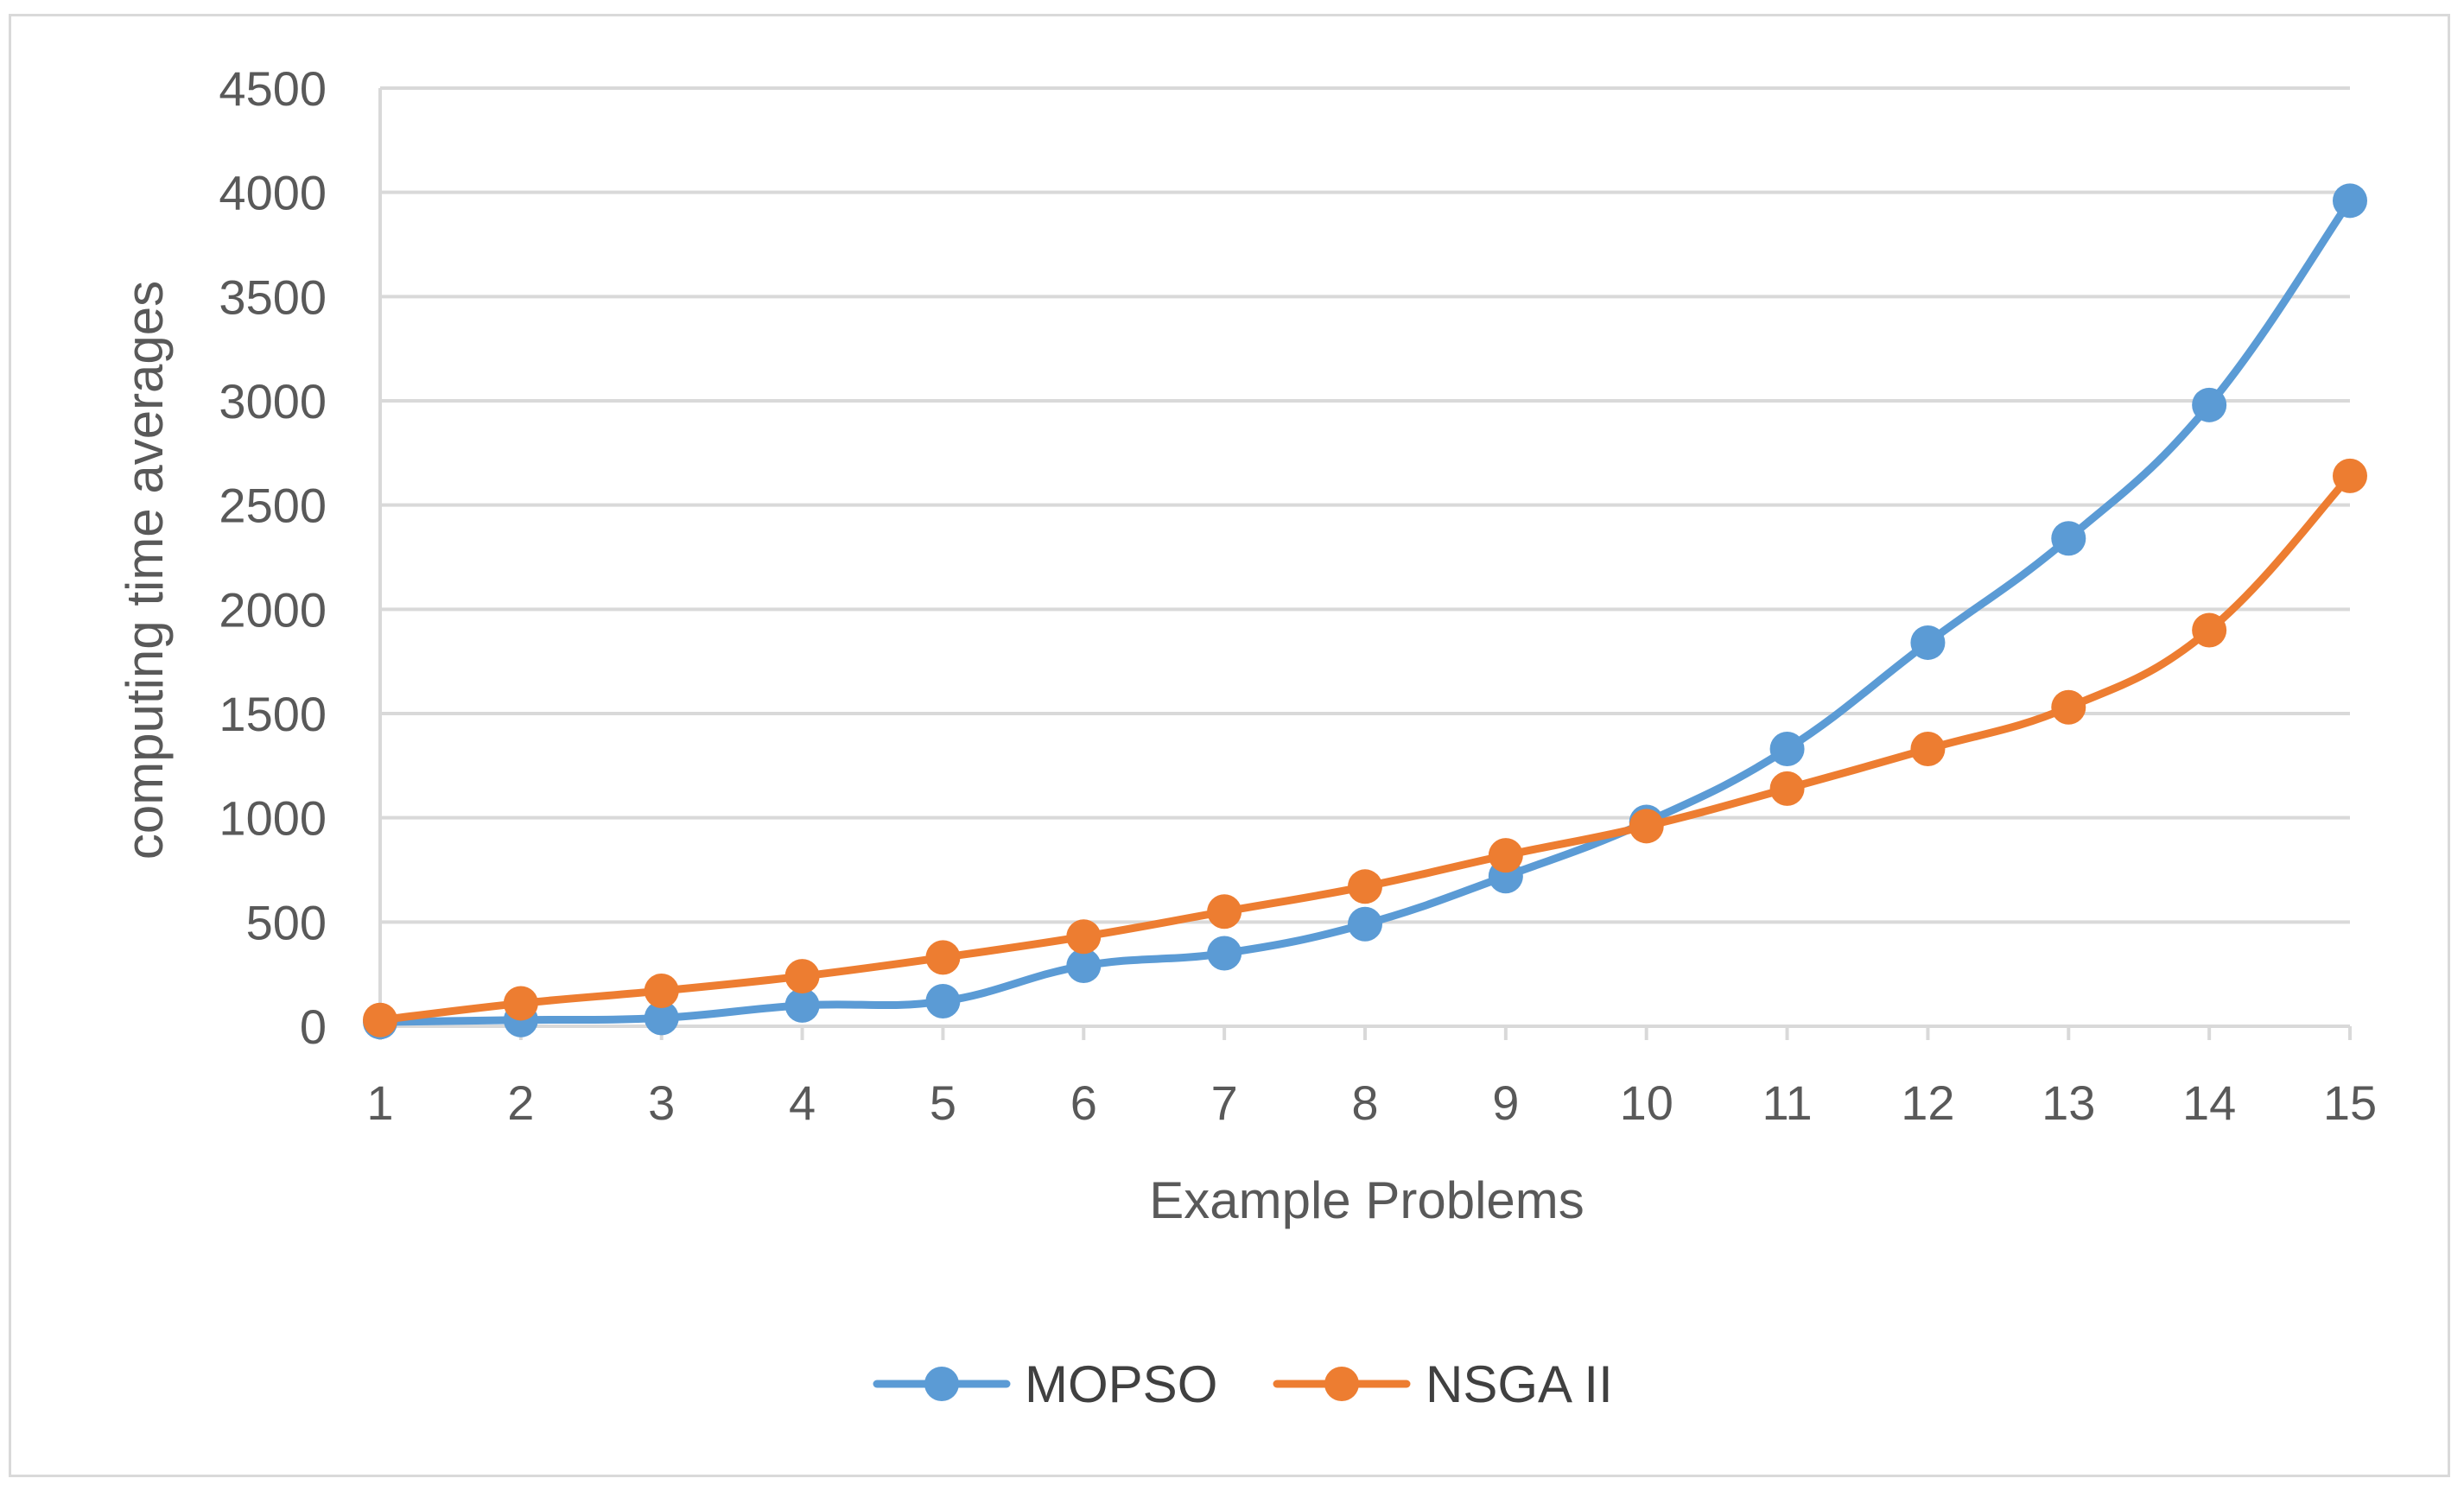 This screenshot has height=1491, width=2464. I want to click on x-tick-label: 13, so click(2068, 1102).